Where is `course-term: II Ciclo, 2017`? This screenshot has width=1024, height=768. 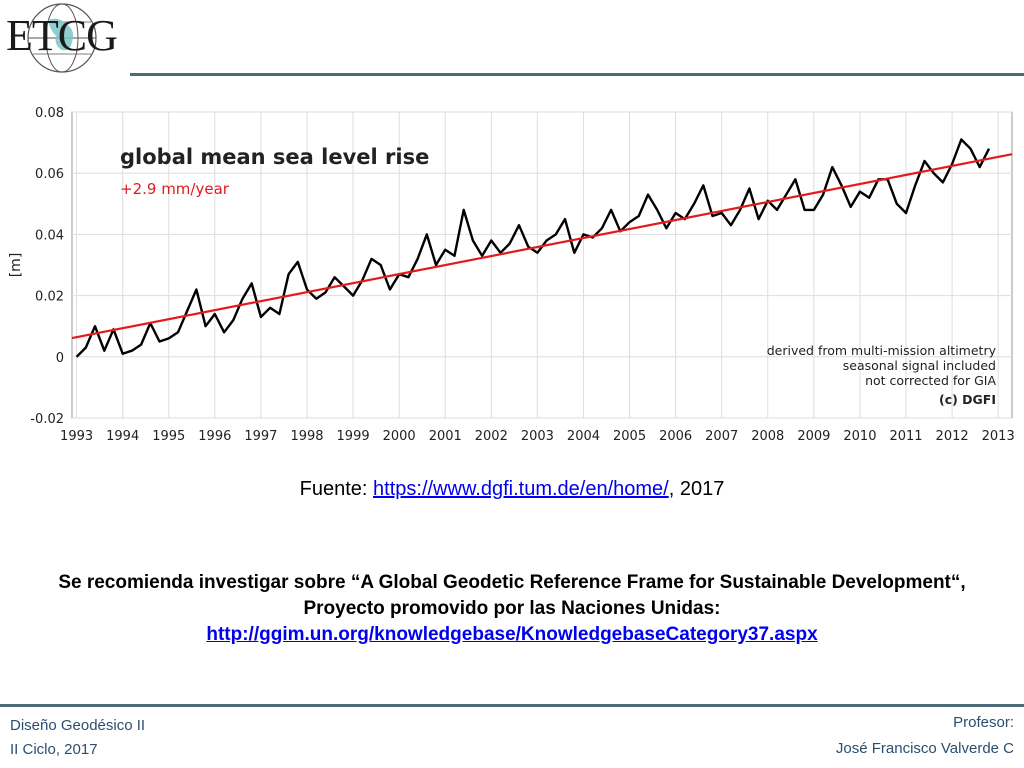 course-term: II Ciclo, 2017 is located at coordinates (54, 749).